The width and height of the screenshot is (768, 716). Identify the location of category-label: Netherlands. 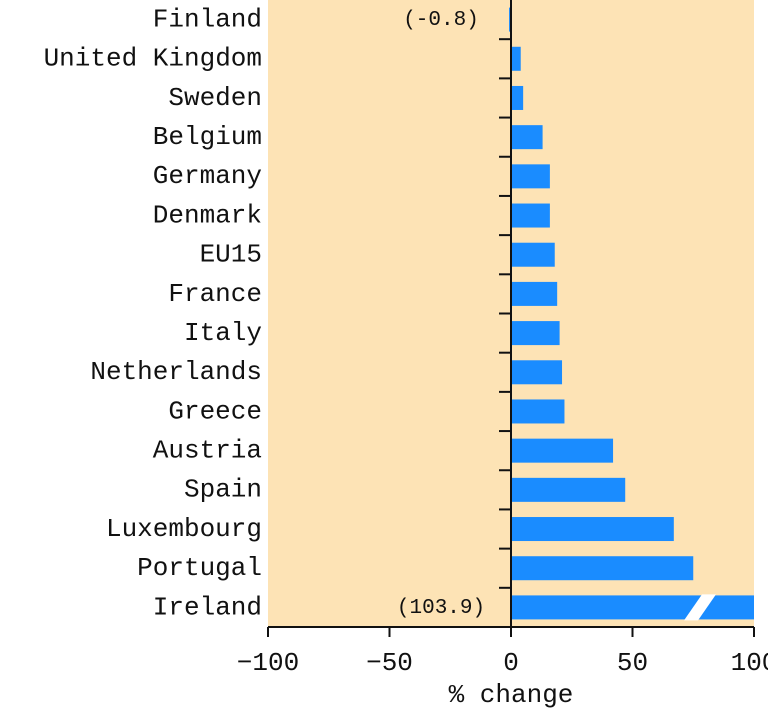
(176, 372).